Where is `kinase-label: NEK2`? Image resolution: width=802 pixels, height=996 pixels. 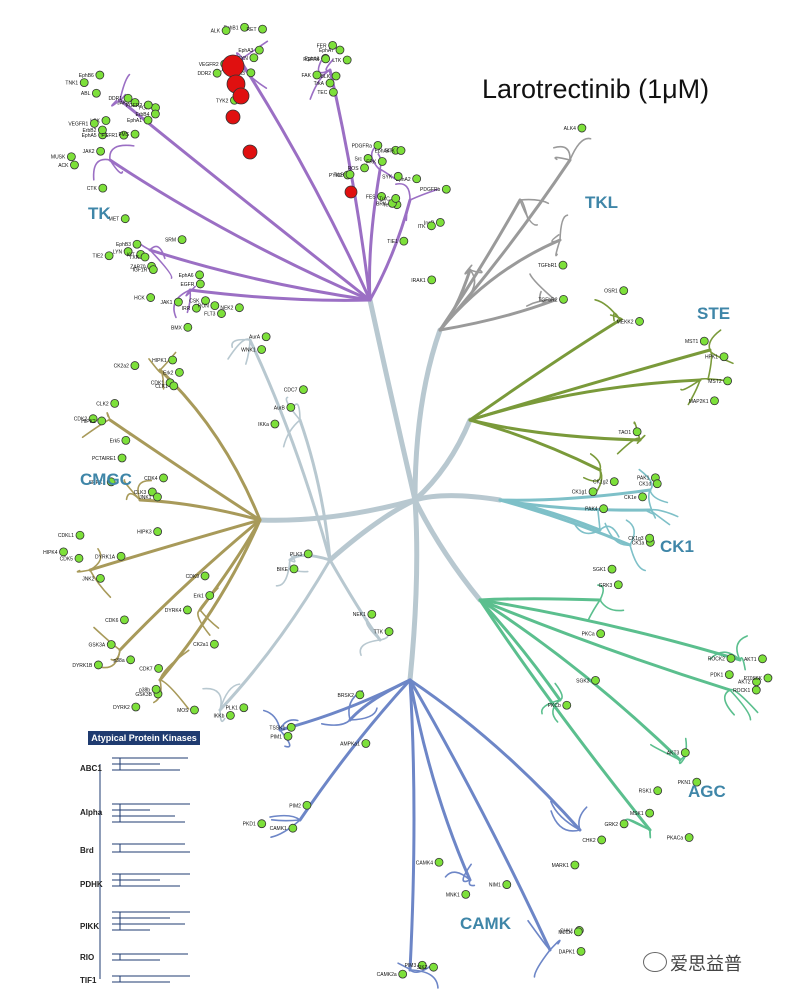 kinase-label: NEK2 is located at coordinates (226, 309).